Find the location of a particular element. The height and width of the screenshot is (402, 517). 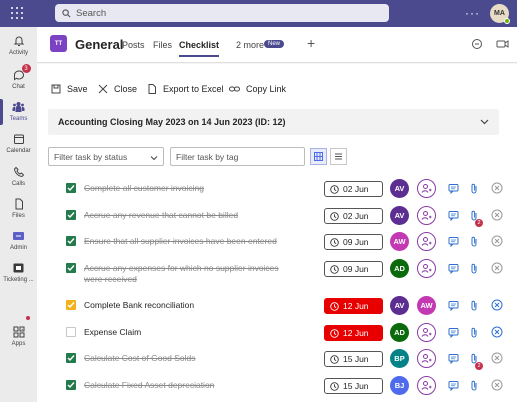

tab-more: 2 more is located at coordinates (250, 45).